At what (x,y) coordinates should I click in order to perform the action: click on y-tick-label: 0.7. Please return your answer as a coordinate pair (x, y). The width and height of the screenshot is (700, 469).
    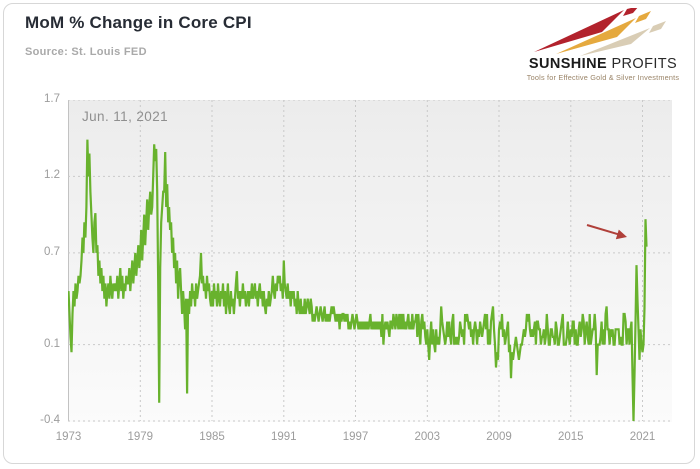
    Looking at the image, I should click on (52, 251).